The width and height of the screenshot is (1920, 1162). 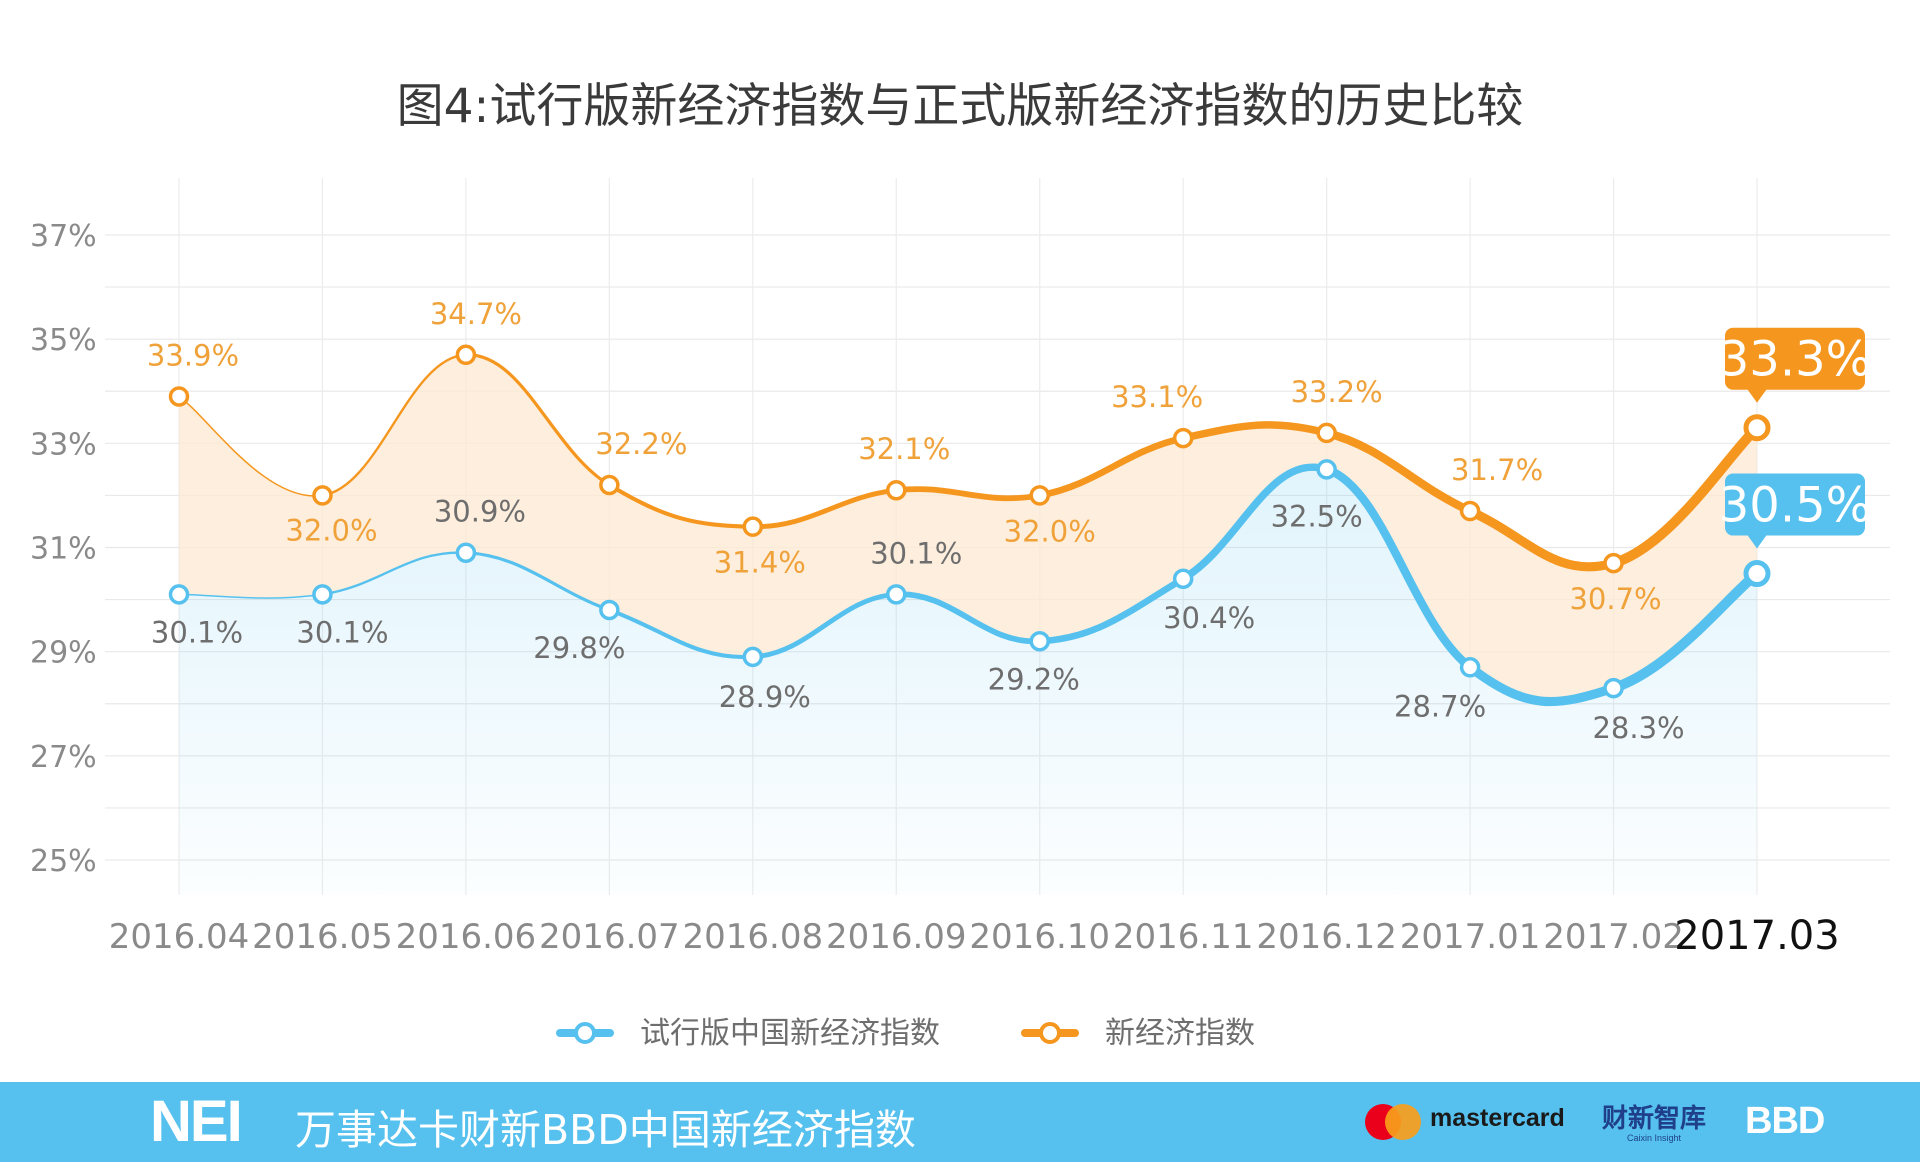 I want to click on footer-brand-title: 万事达卡财新BBD中国新经济指数, so click(x=605, y=1130).